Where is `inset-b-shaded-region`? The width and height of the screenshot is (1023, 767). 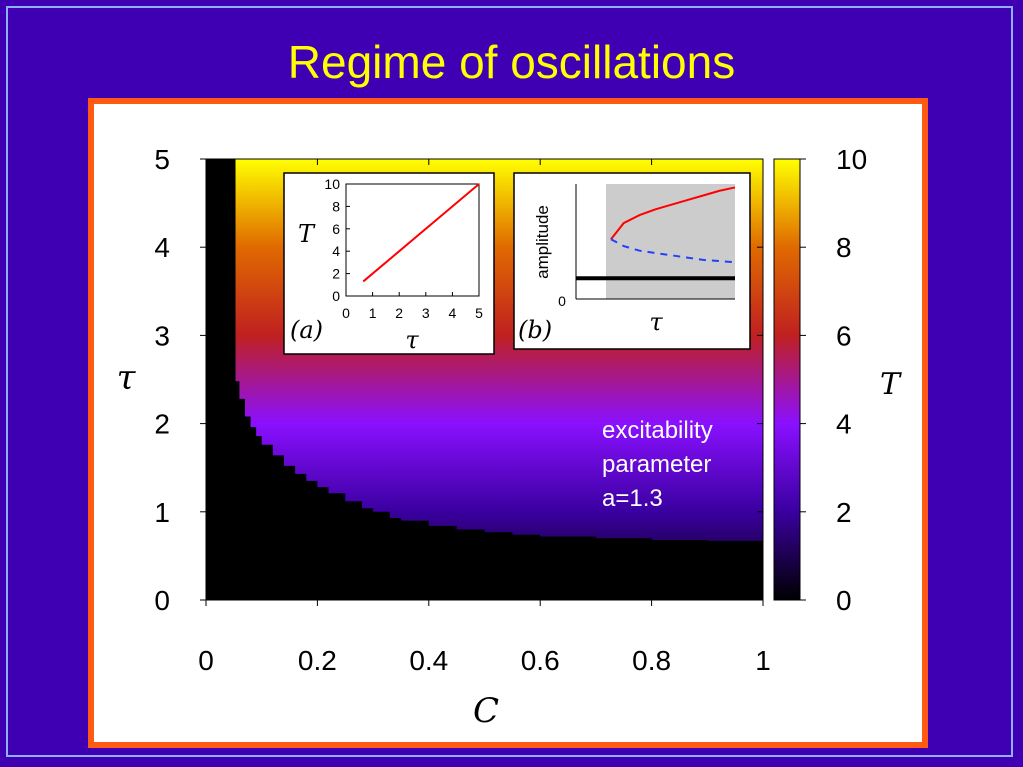 inset-b-shaded-region is located at coordinates (670, 241).